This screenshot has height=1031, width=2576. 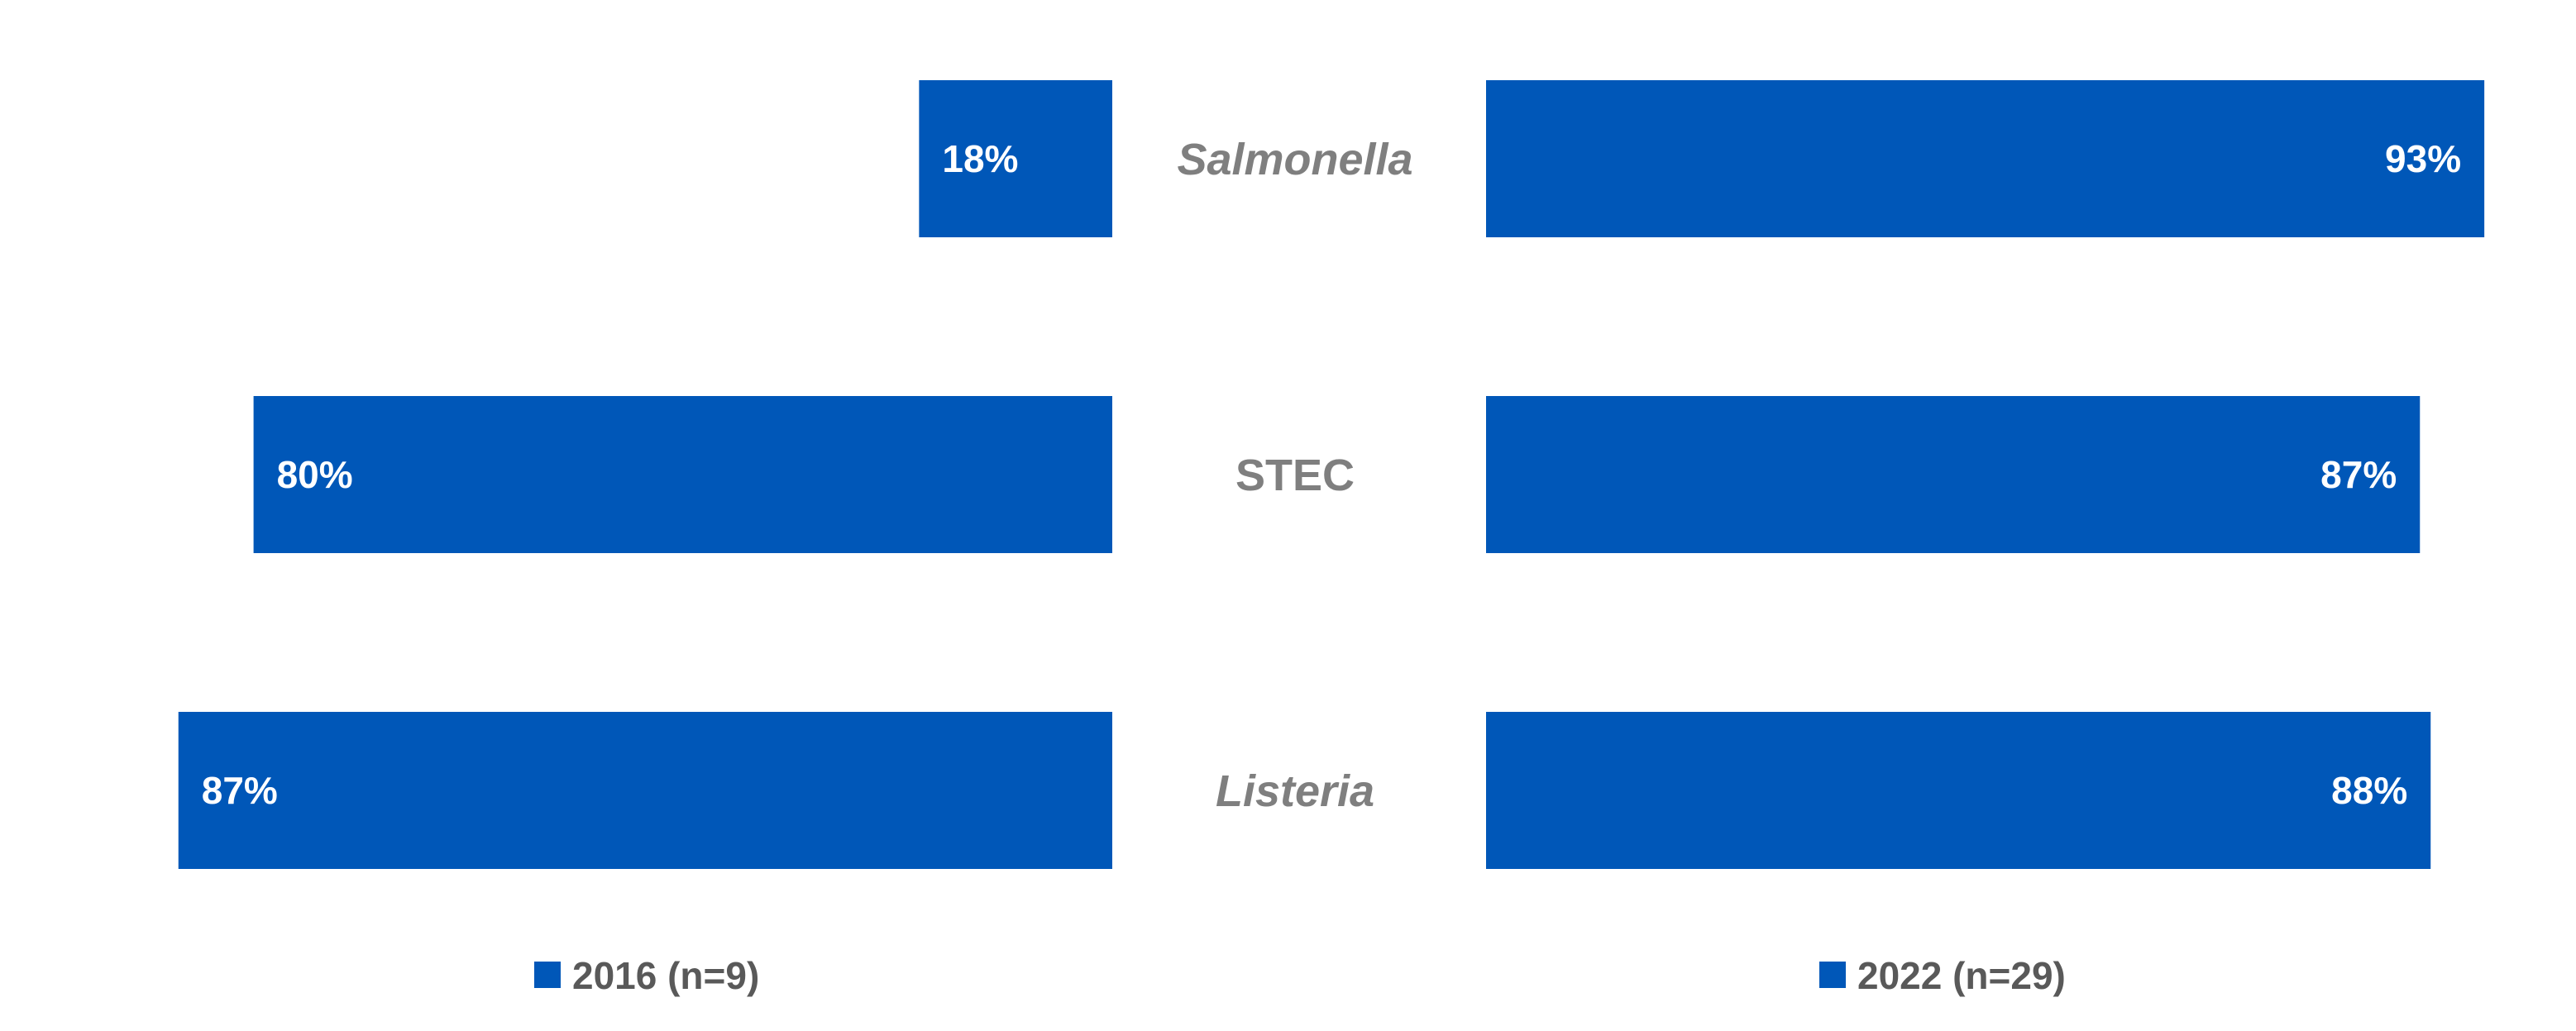 I want to click on category-label-salmonella: Salmonella, so click(x=1294, y=159).